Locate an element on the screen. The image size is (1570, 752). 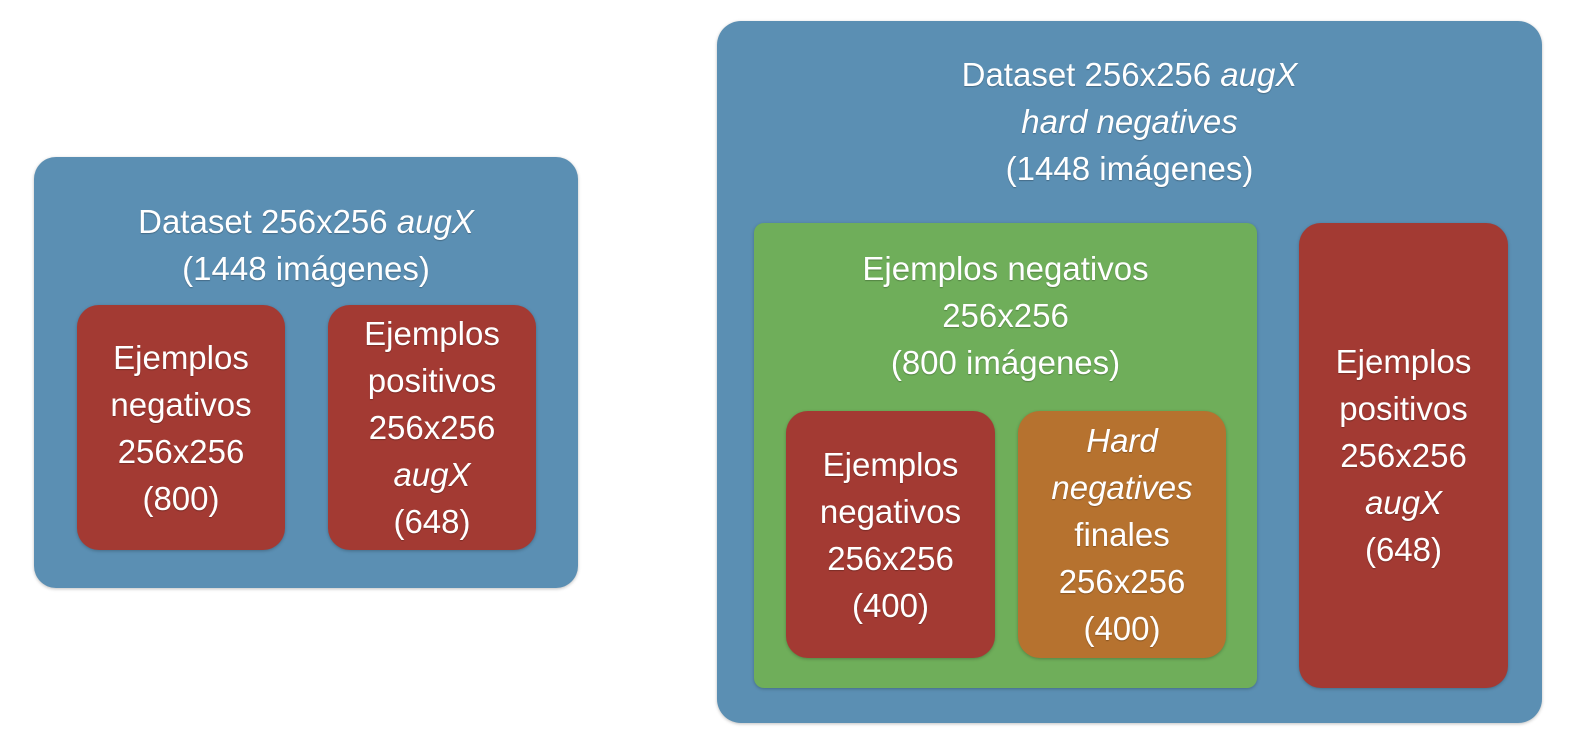
hard-negatives-line1: Hard is located at coordinates (1122, 440).